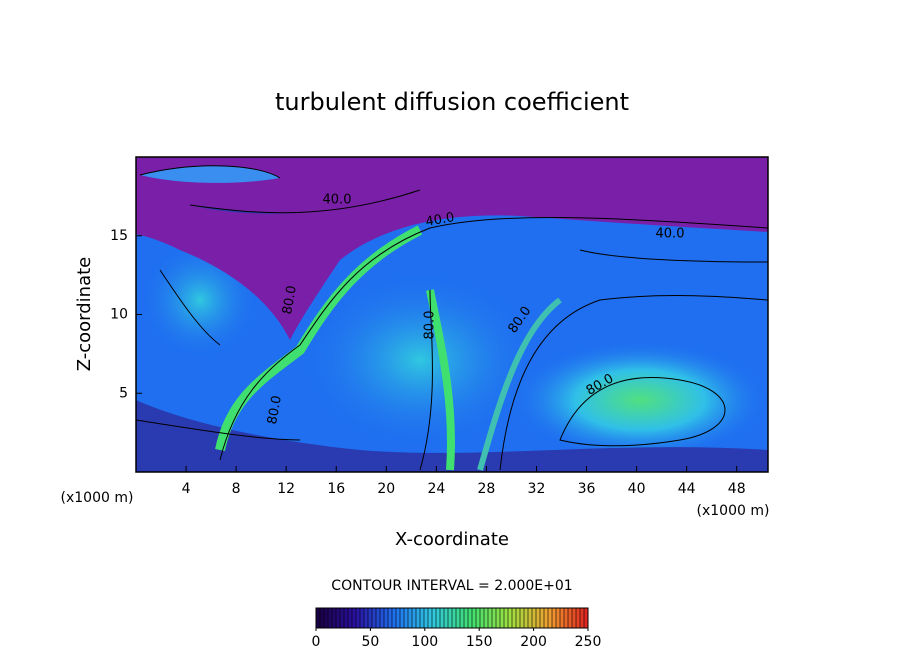 Image resolution: width=904 pixels, height=658 pixels. What do you see at coordinates (737, 489) in the screenshot?
I see `x-tick-label: 48` at bounding box center [737, 489].